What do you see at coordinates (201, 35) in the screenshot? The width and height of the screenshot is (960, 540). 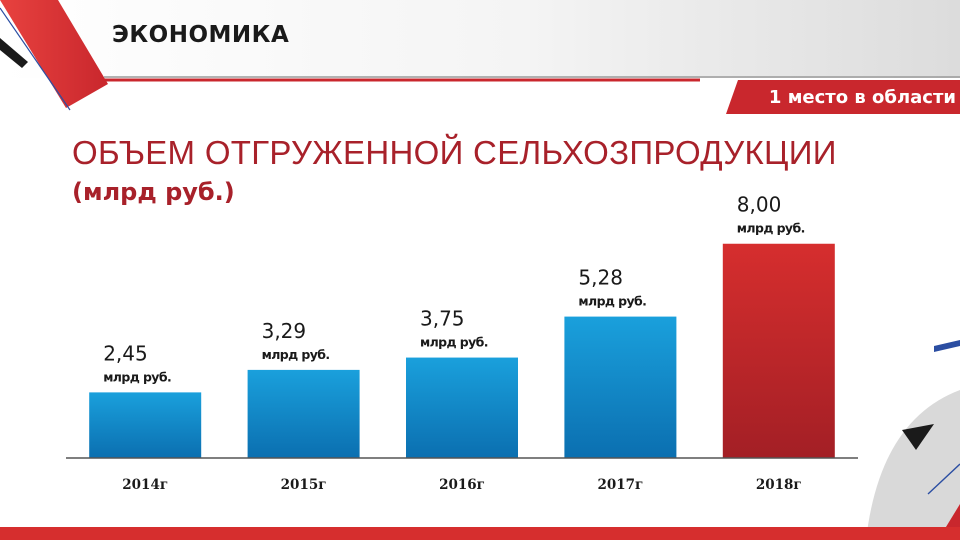 I see `section-title: ЭКОНОМИКА` at bounding box center [201, 35].